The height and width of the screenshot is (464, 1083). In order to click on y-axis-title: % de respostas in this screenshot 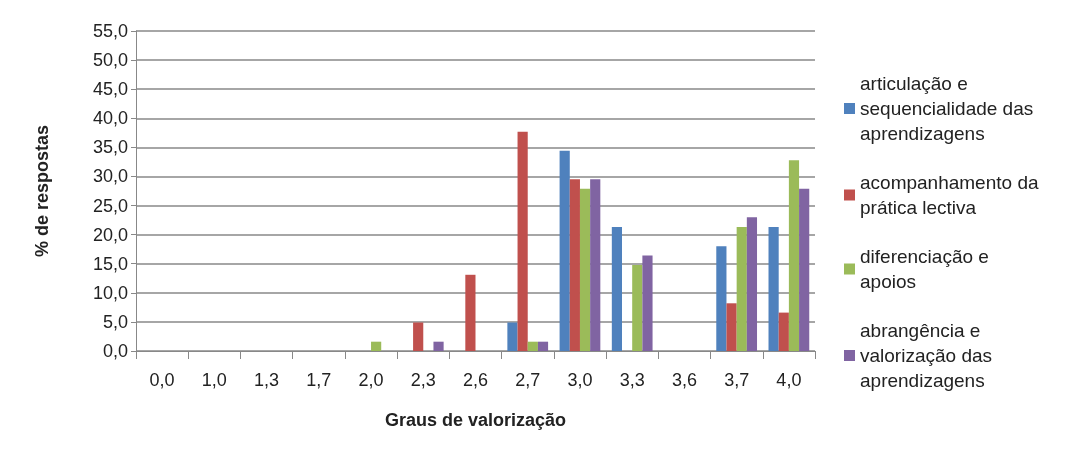, I will do `click(42, 191)`.